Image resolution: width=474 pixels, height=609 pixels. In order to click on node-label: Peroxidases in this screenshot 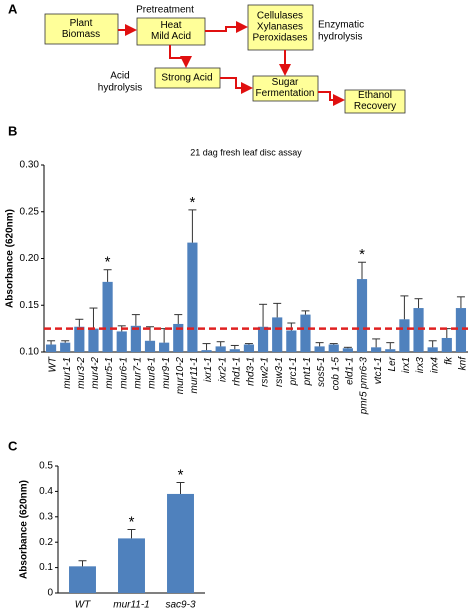, I will do `click(279, 38)`.